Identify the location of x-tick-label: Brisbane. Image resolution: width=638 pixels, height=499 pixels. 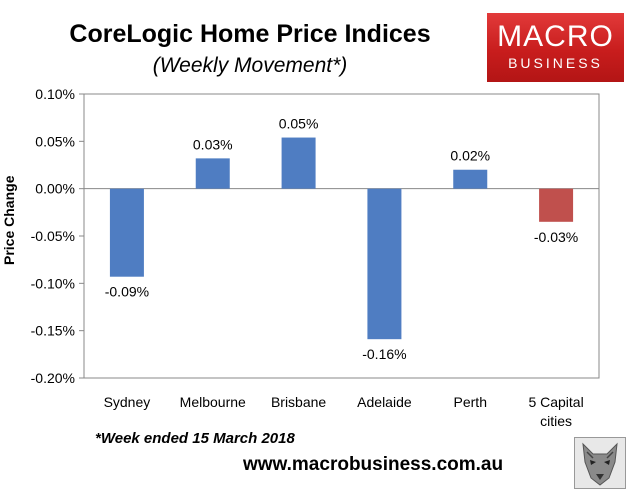
(298, 402).